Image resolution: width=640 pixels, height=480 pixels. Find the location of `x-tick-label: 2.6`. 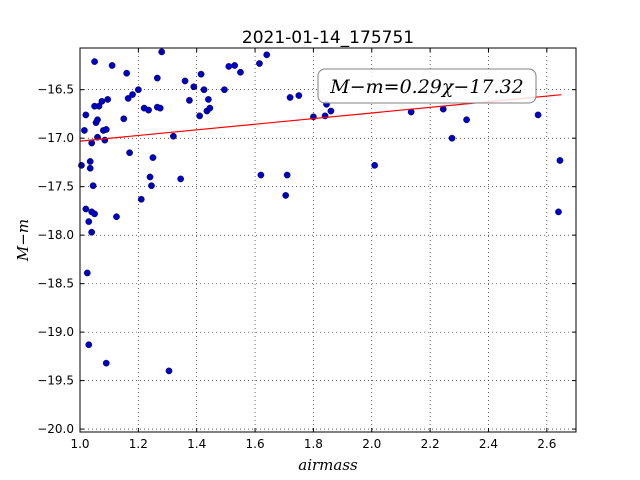

x-tick-label: 2.6 is located at coordinates (546, 444).